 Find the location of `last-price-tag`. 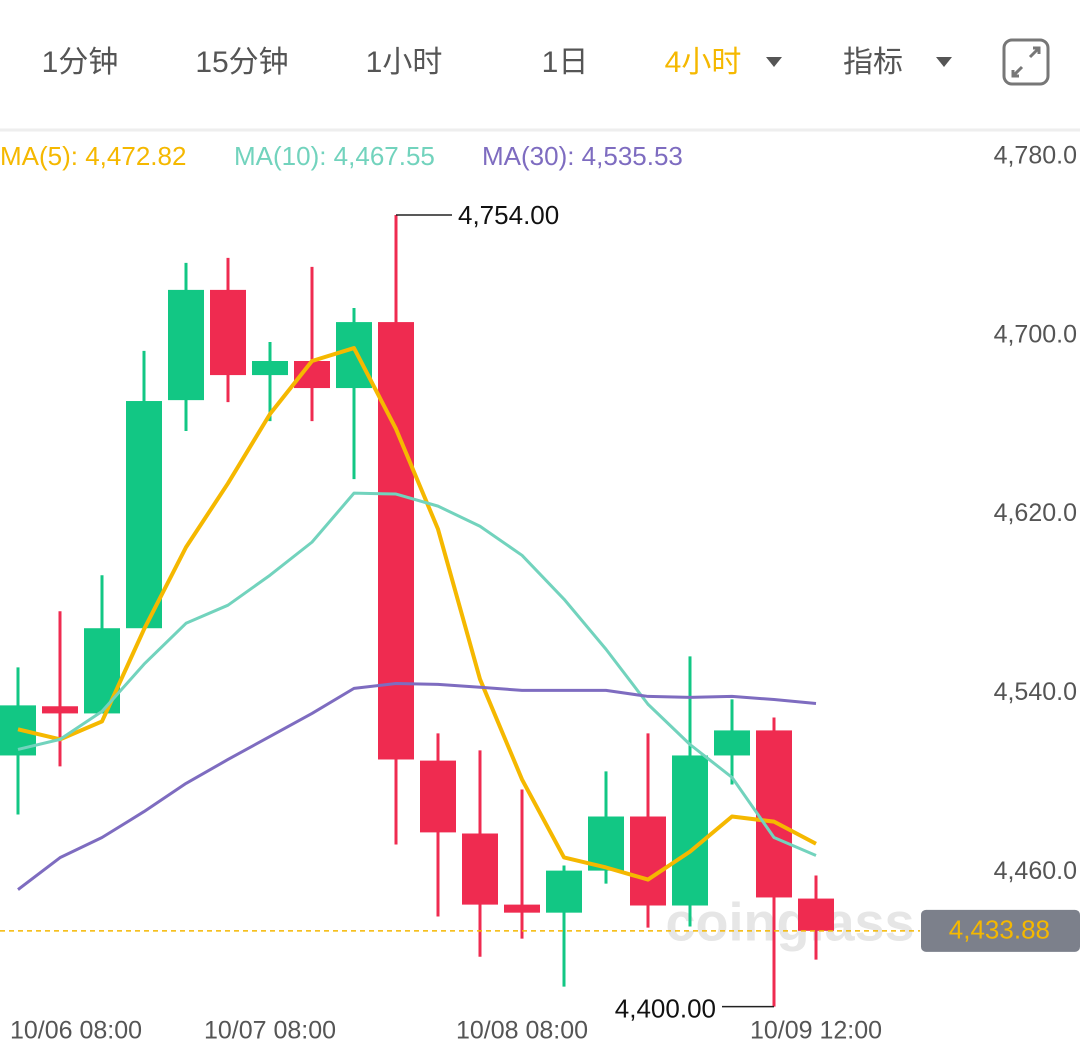

last-price-tag is located at coordinates (1000, 930).